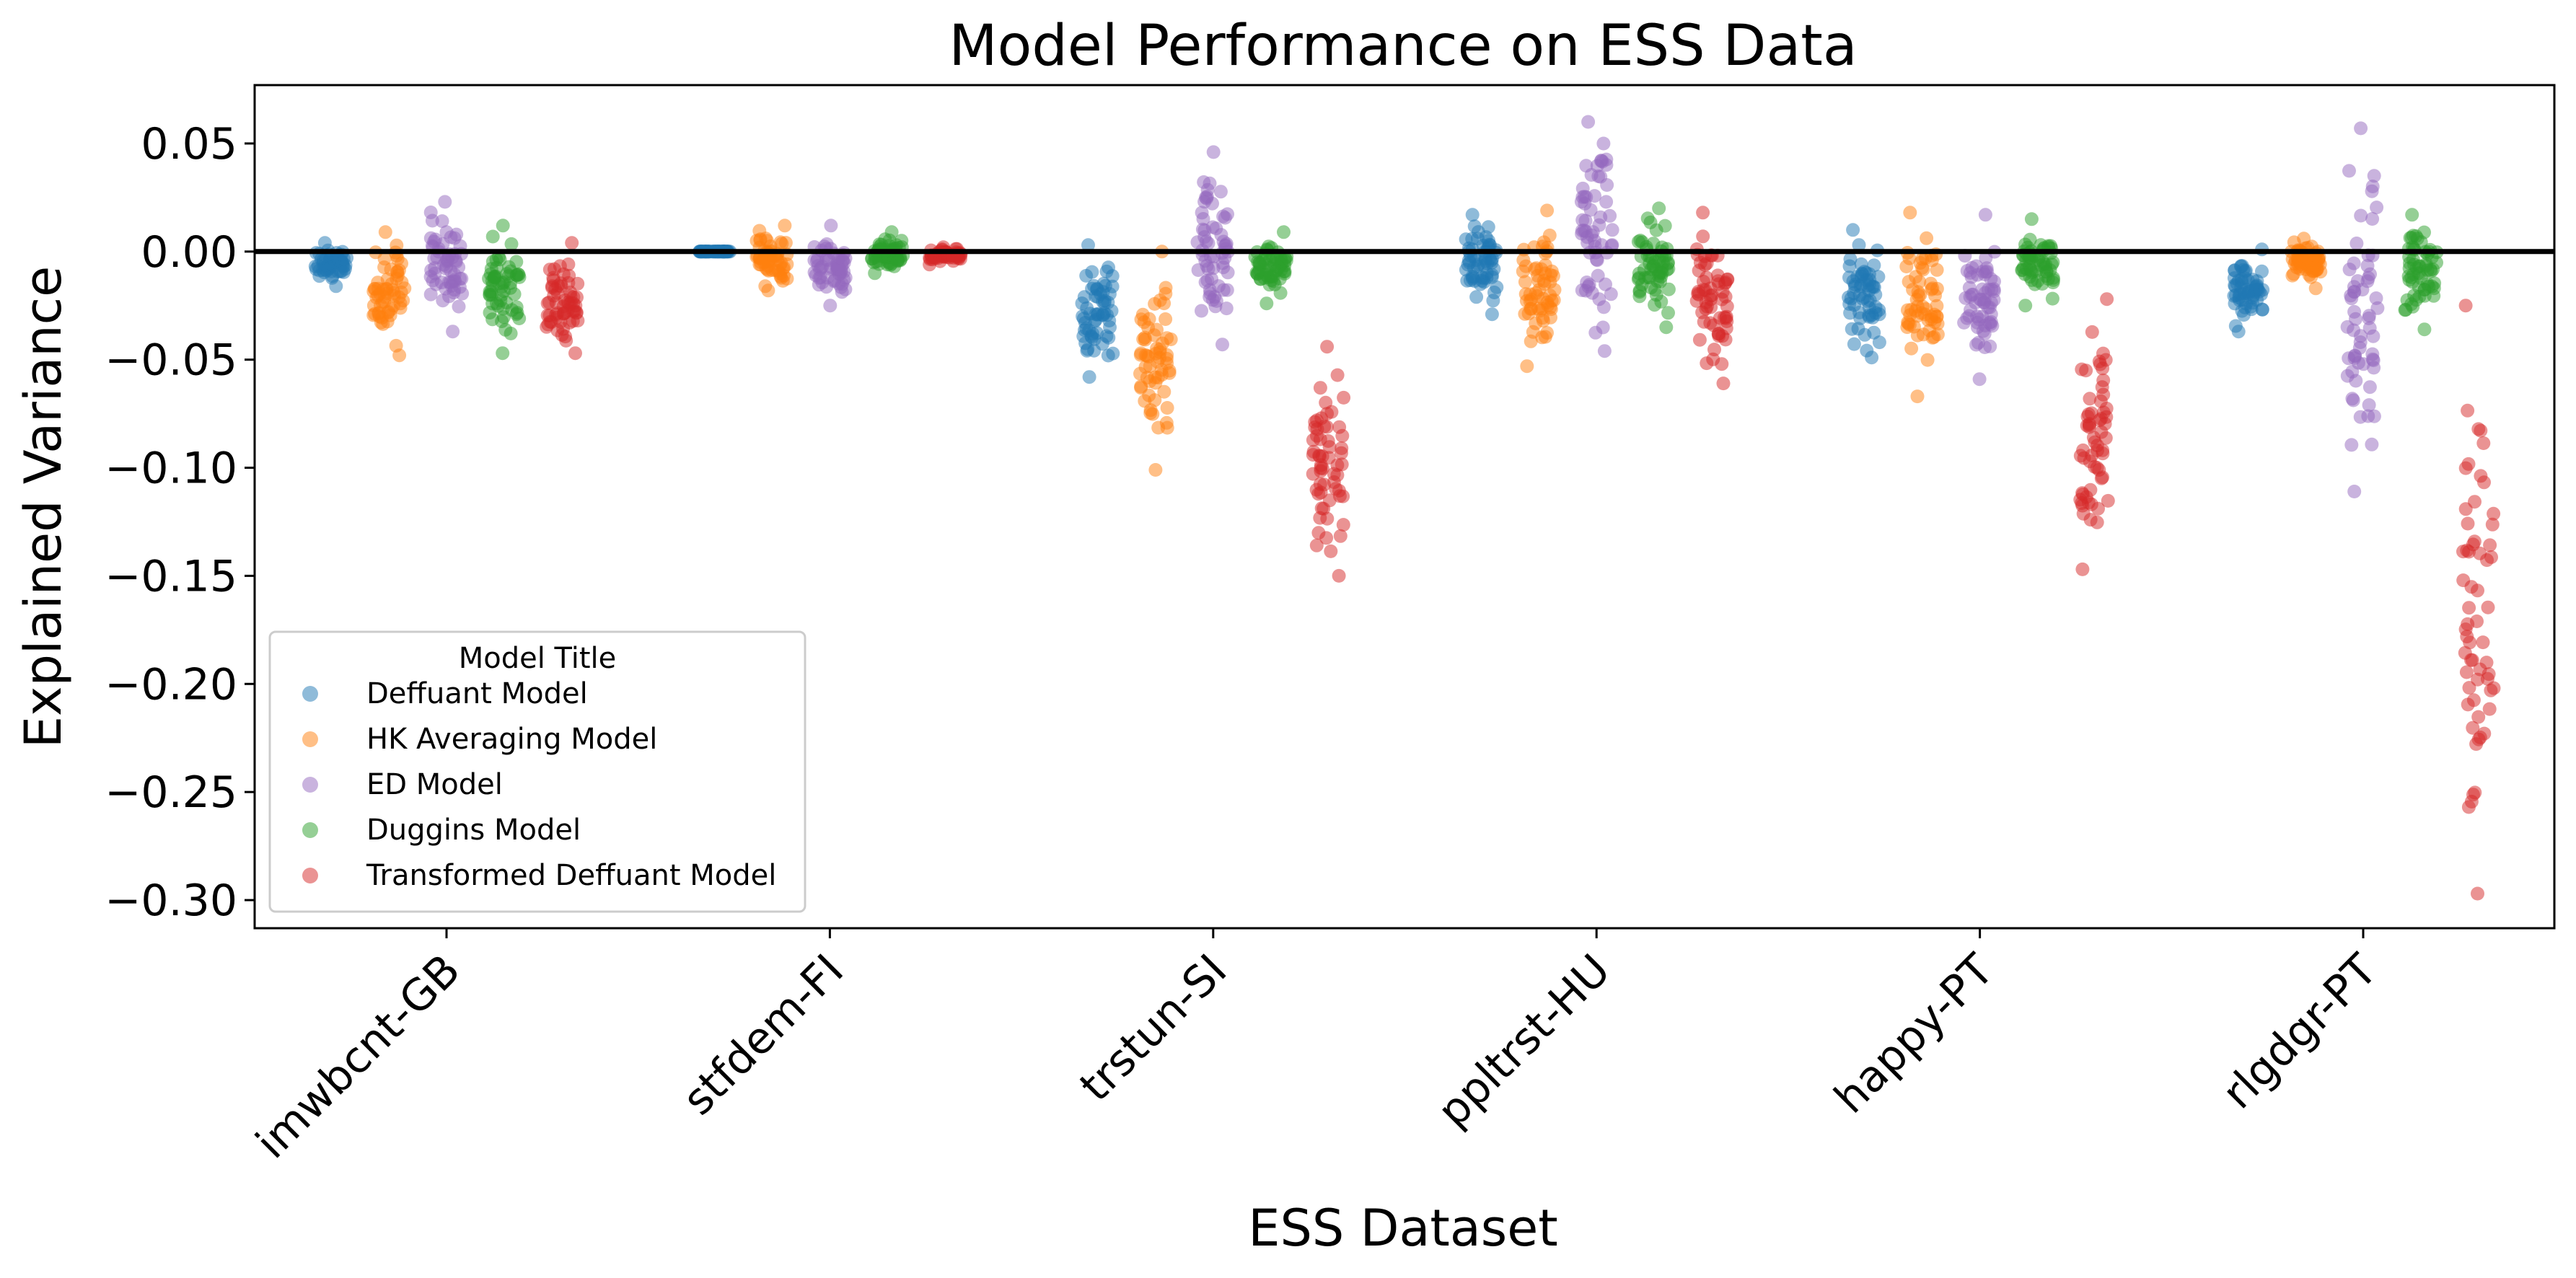  Describe the element at coordinates (171, 469) in the screenshot. I see `y-tick-label: −0.10` at that location.